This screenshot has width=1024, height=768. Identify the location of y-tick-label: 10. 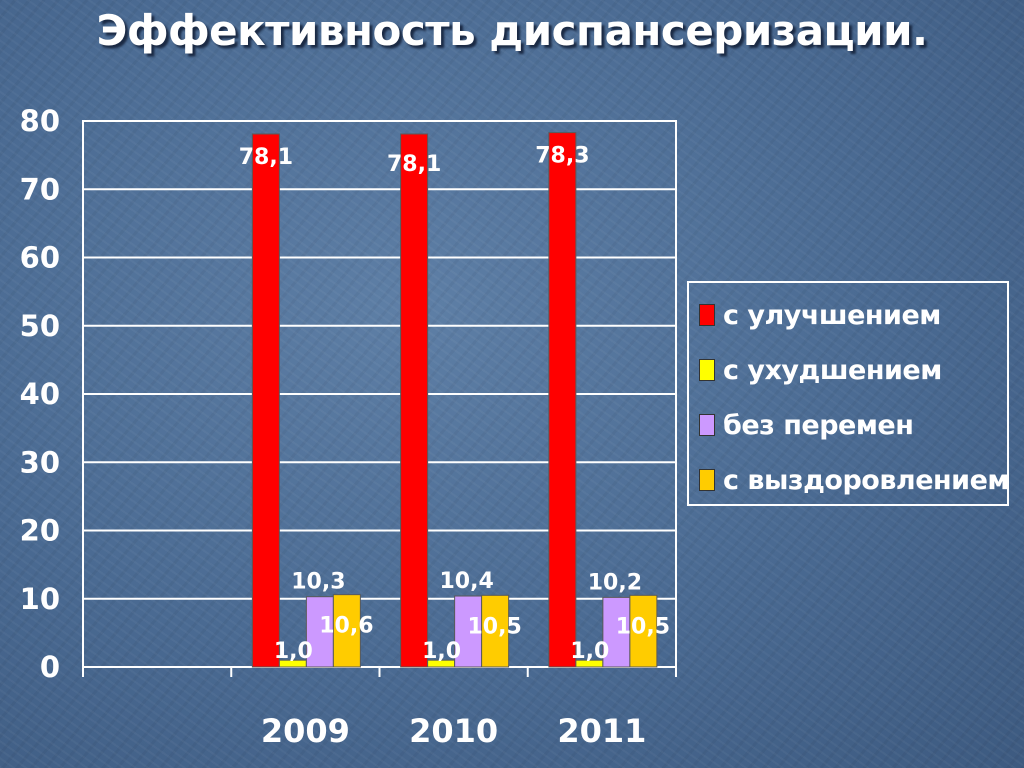
(40, 599).